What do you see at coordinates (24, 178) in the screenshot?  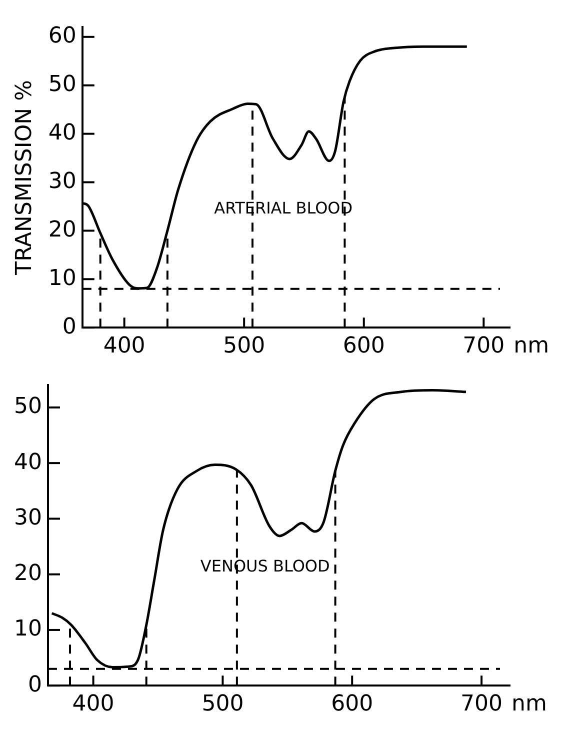 I see `y-axis-title: TRANSMISSION %` at bounding box center [24, 178].